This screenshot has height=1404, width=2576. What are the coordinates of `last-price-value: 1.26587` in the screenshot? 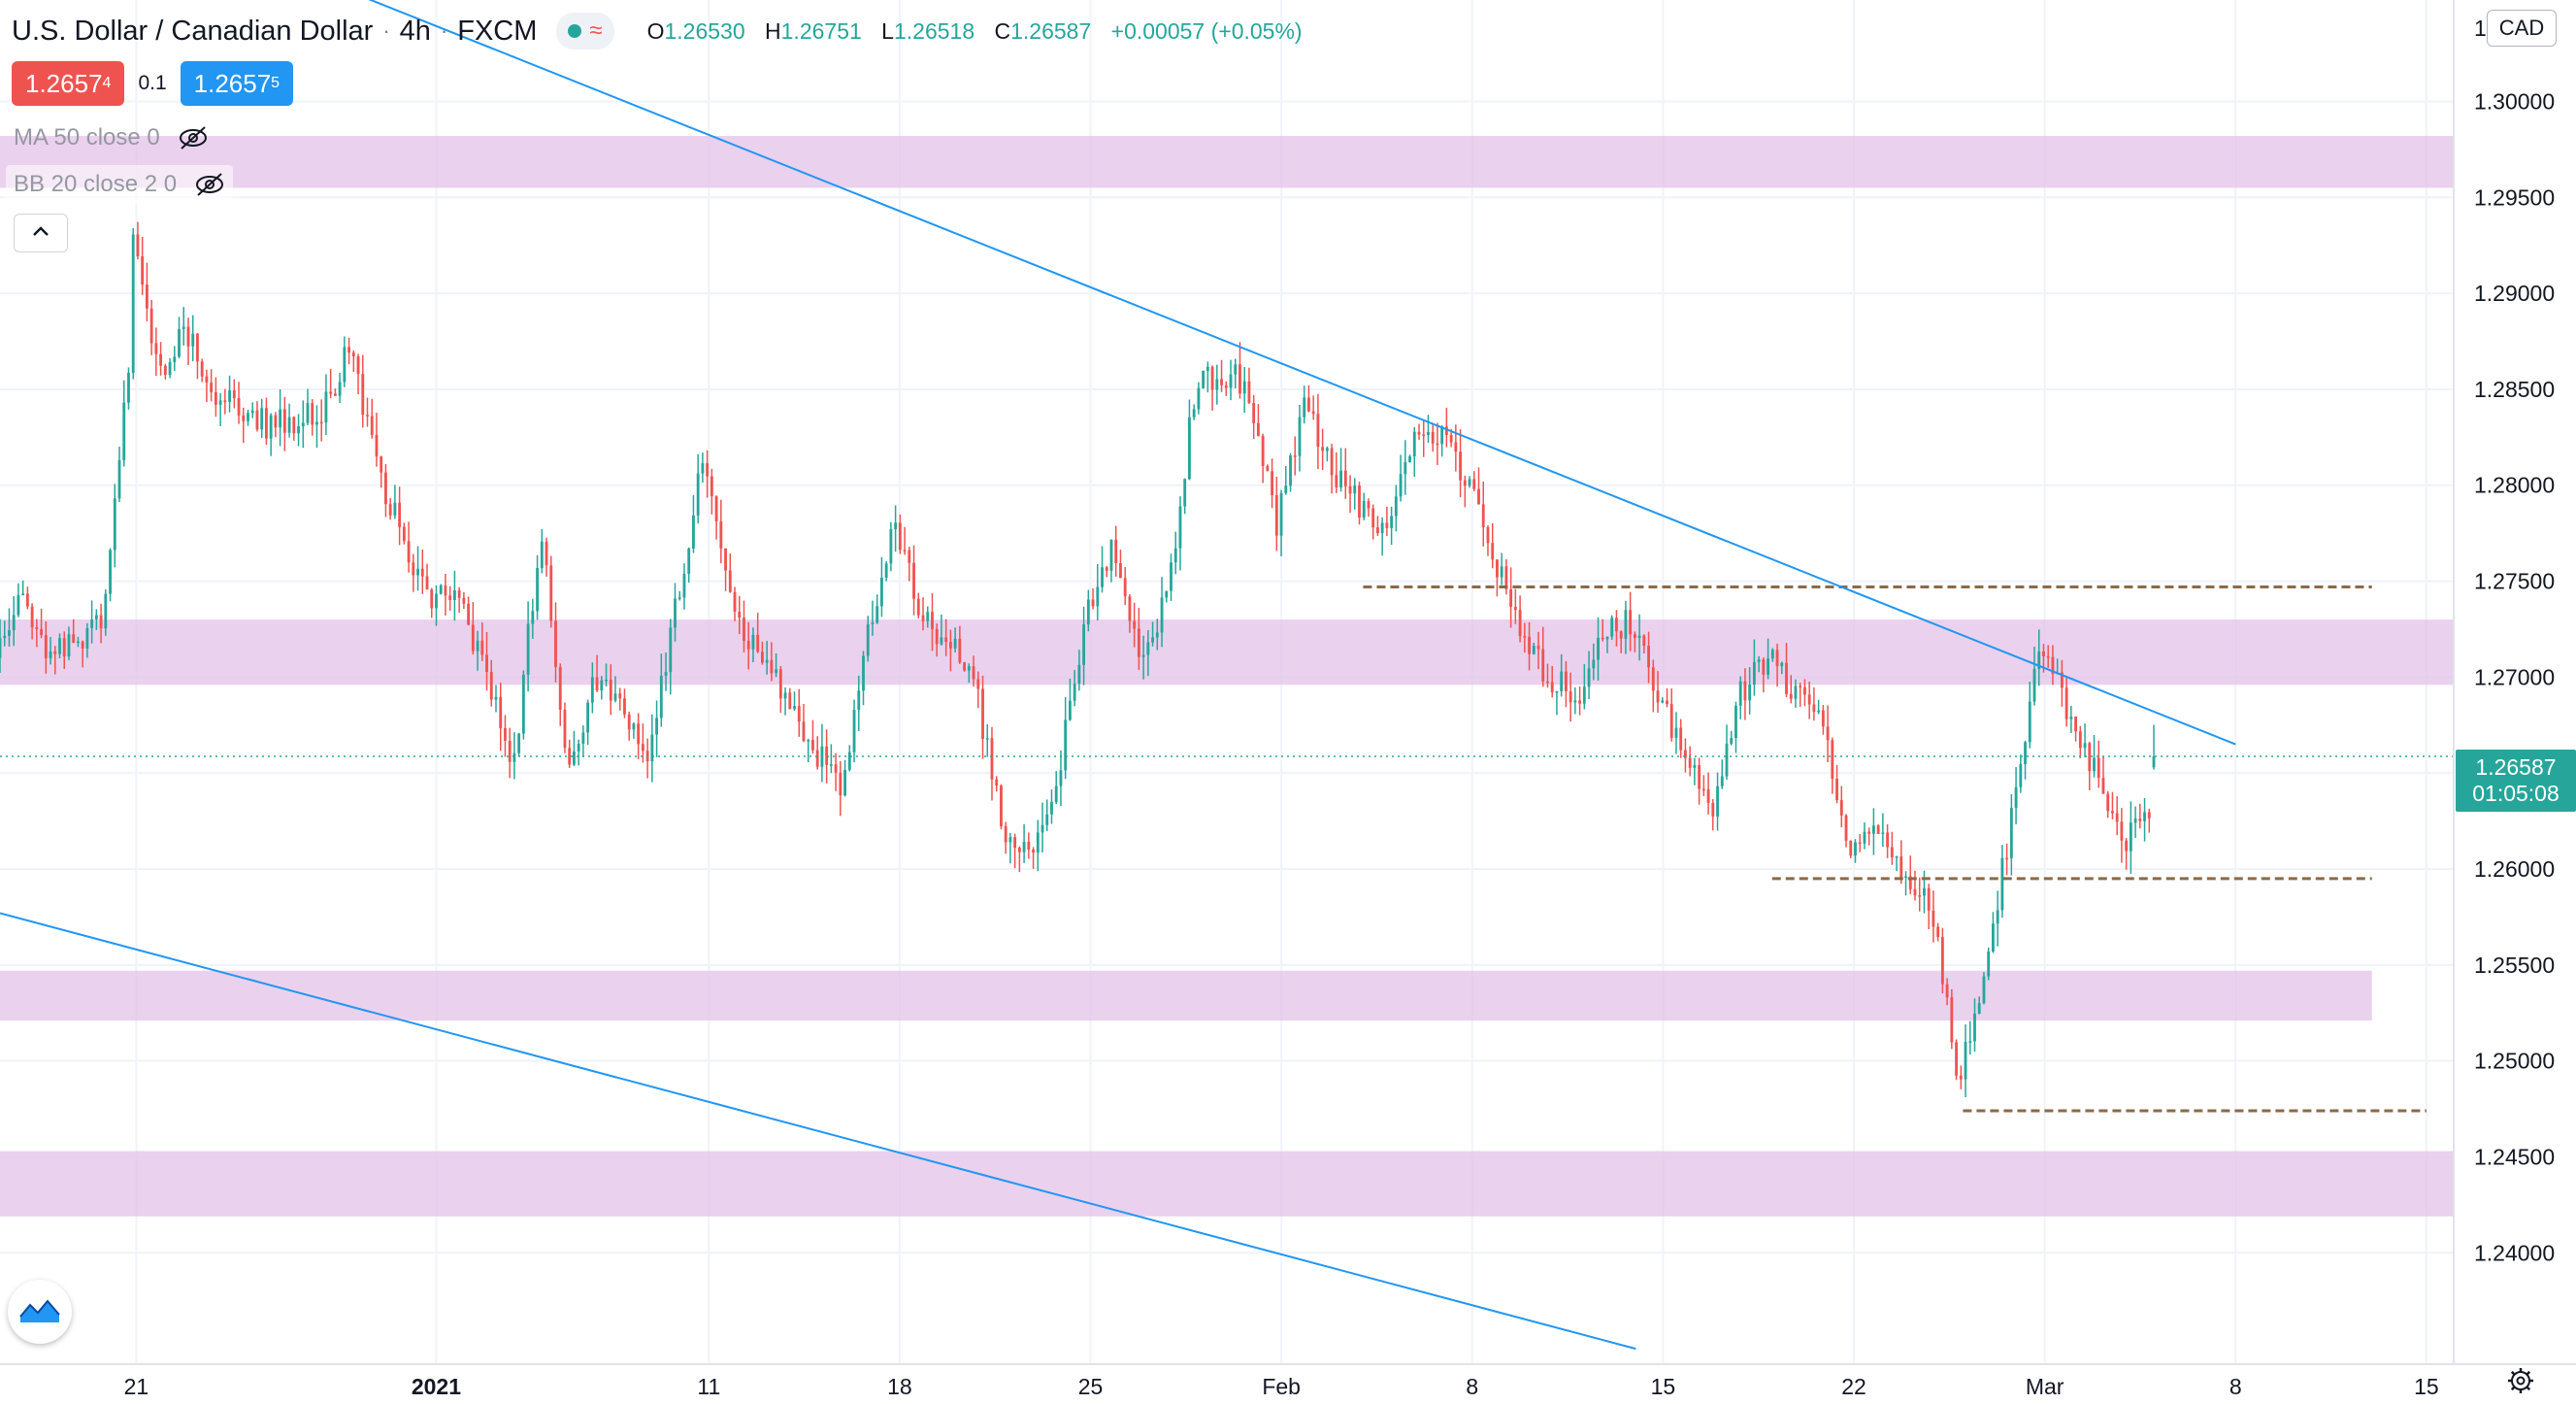 It's located at (2516, 767).